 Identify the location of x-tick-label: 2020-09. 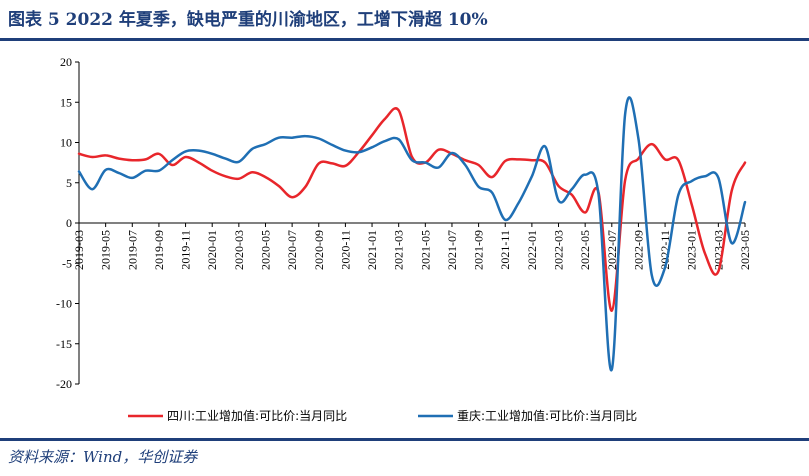
(319, 250).